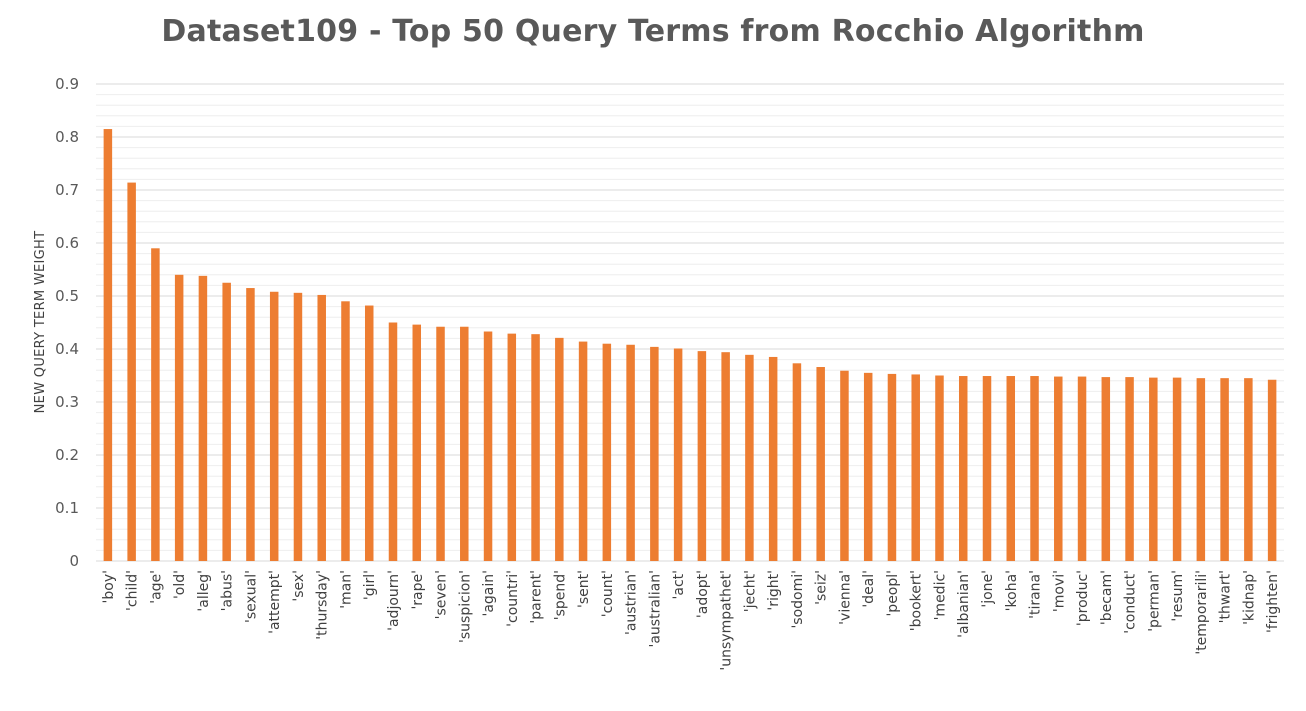 Image resolution: width=1306 pixels, height=711 pixels. What do you see at coordinates (109, 586) in the screenshot?
I see `x-tick-label: 'boy'` at bounding box center [109, 586].